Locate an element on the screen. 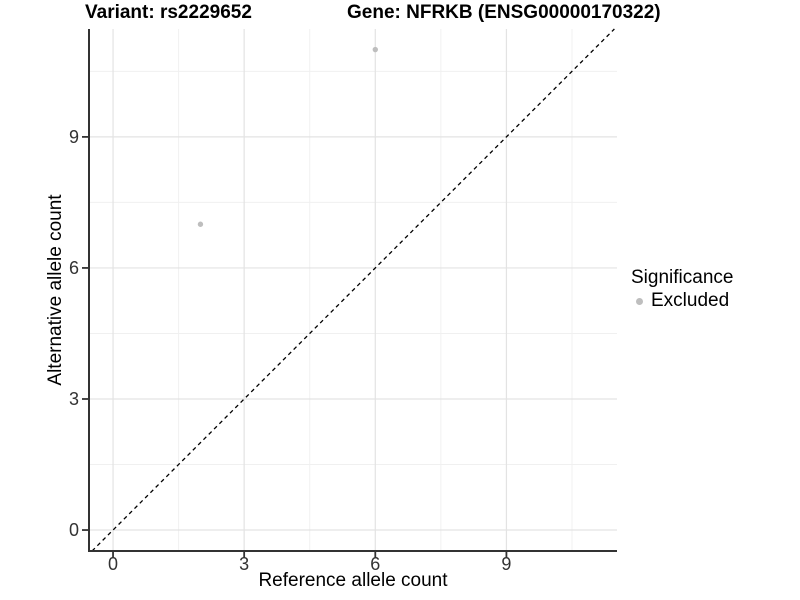  excluded-point-icon is located at coordinates (639, 301).